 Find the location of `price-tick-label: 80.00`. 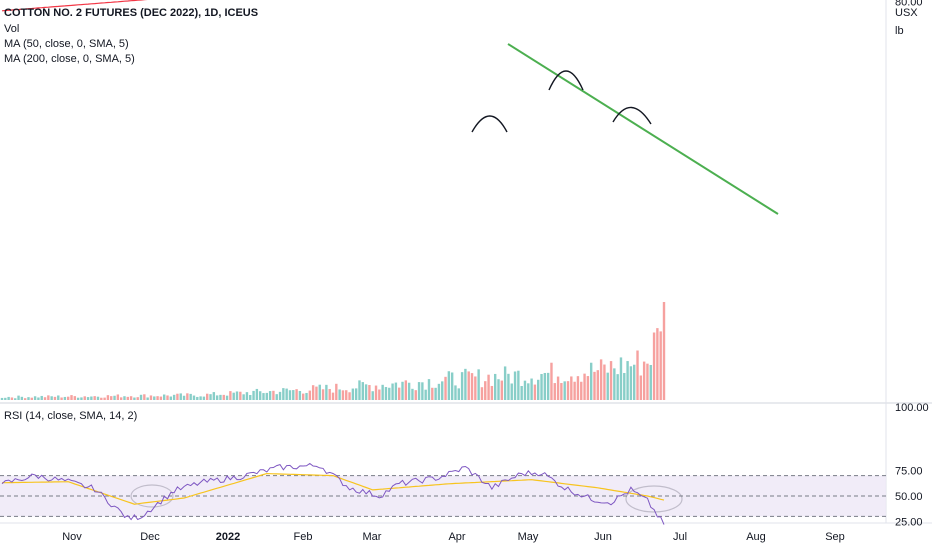

price-tick-label: 80.00 is located at coordinates (909, 4).